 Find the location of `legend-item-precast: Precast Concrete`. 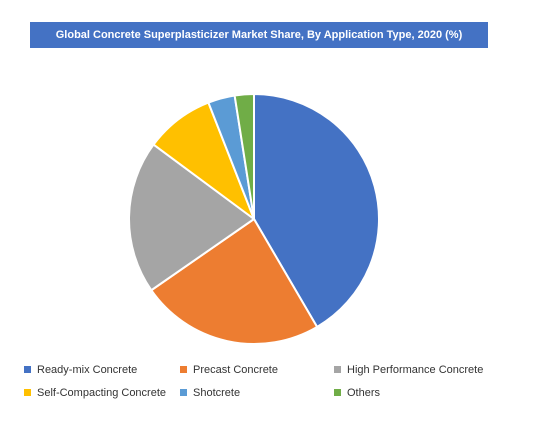

legend-item-precast: Precast Concrete is located at coordinates (229, 370).